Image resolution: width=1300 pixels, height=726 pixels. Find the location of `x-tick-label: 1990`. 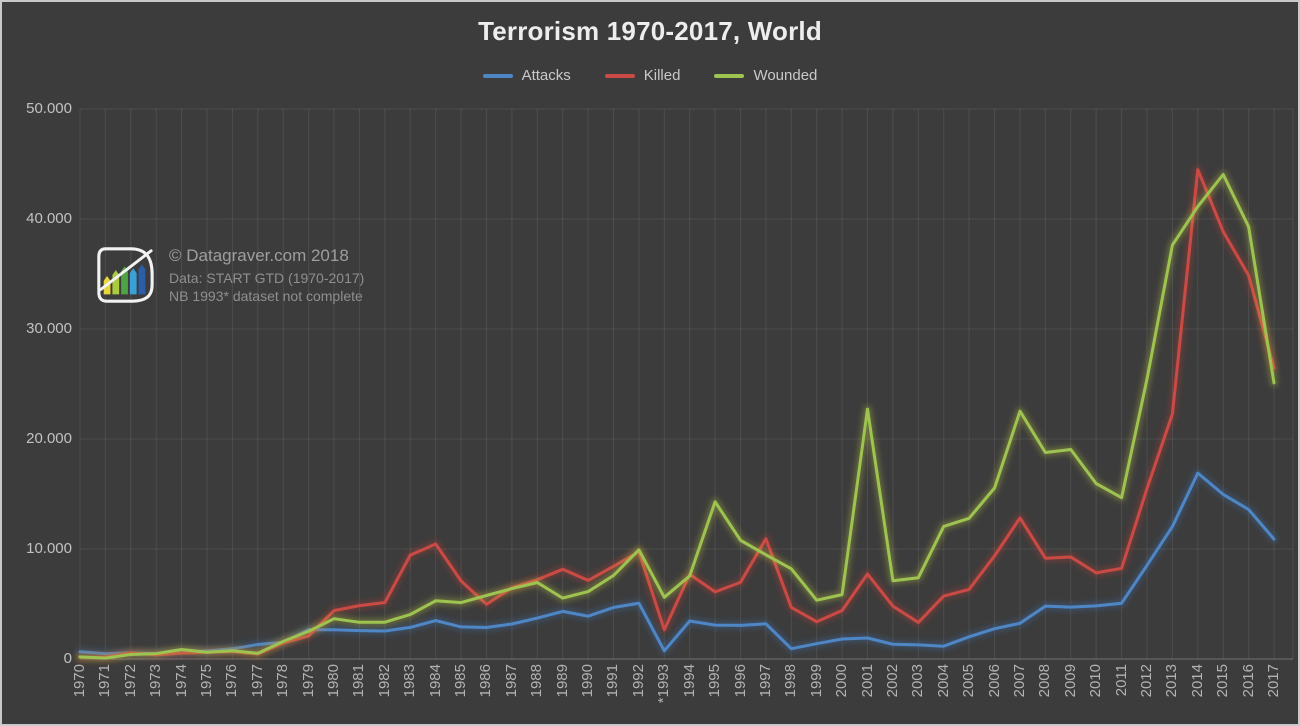

x-tick-label: 1990 is located at coordinates (588, 681).